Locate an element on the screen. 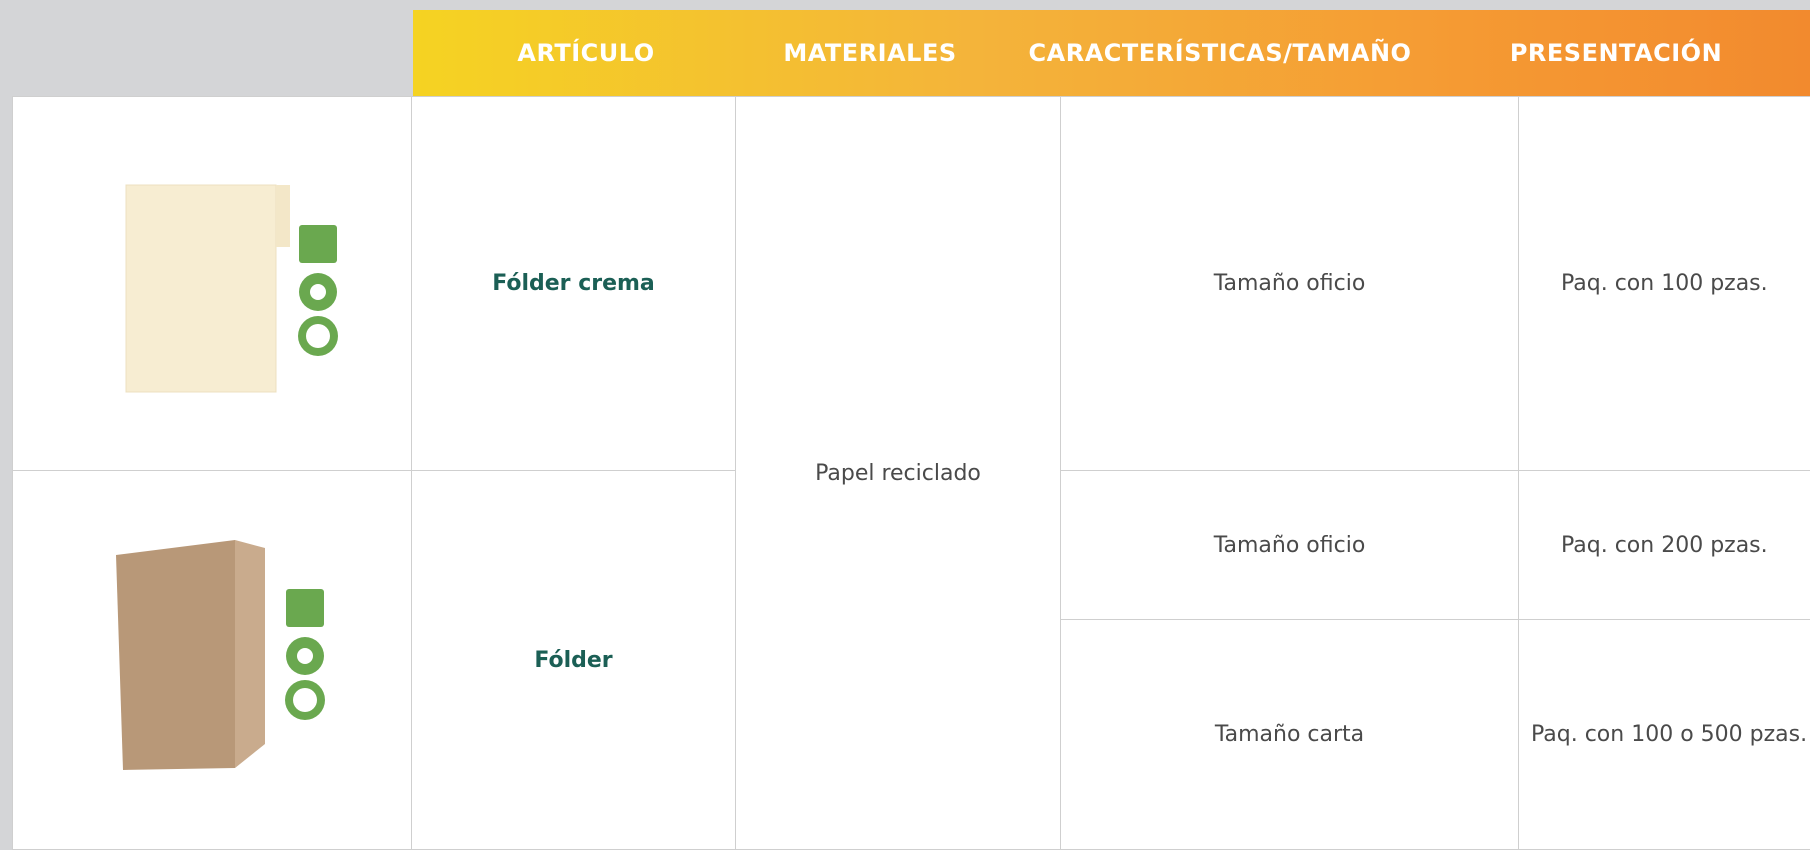 This screenshot has width=1810, height=850. header-label: PRESENTACIÓN is located at coordinates (1616, 53).